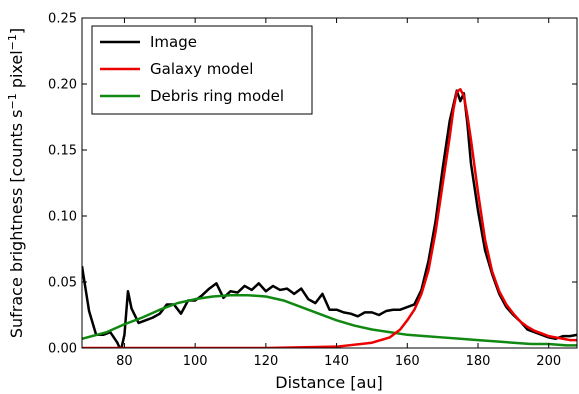 Image resolution: width=579 pixels, height=394 pixels. I want to click on legend-label-galaxy-model: Galaxy model, so click(201, 69).